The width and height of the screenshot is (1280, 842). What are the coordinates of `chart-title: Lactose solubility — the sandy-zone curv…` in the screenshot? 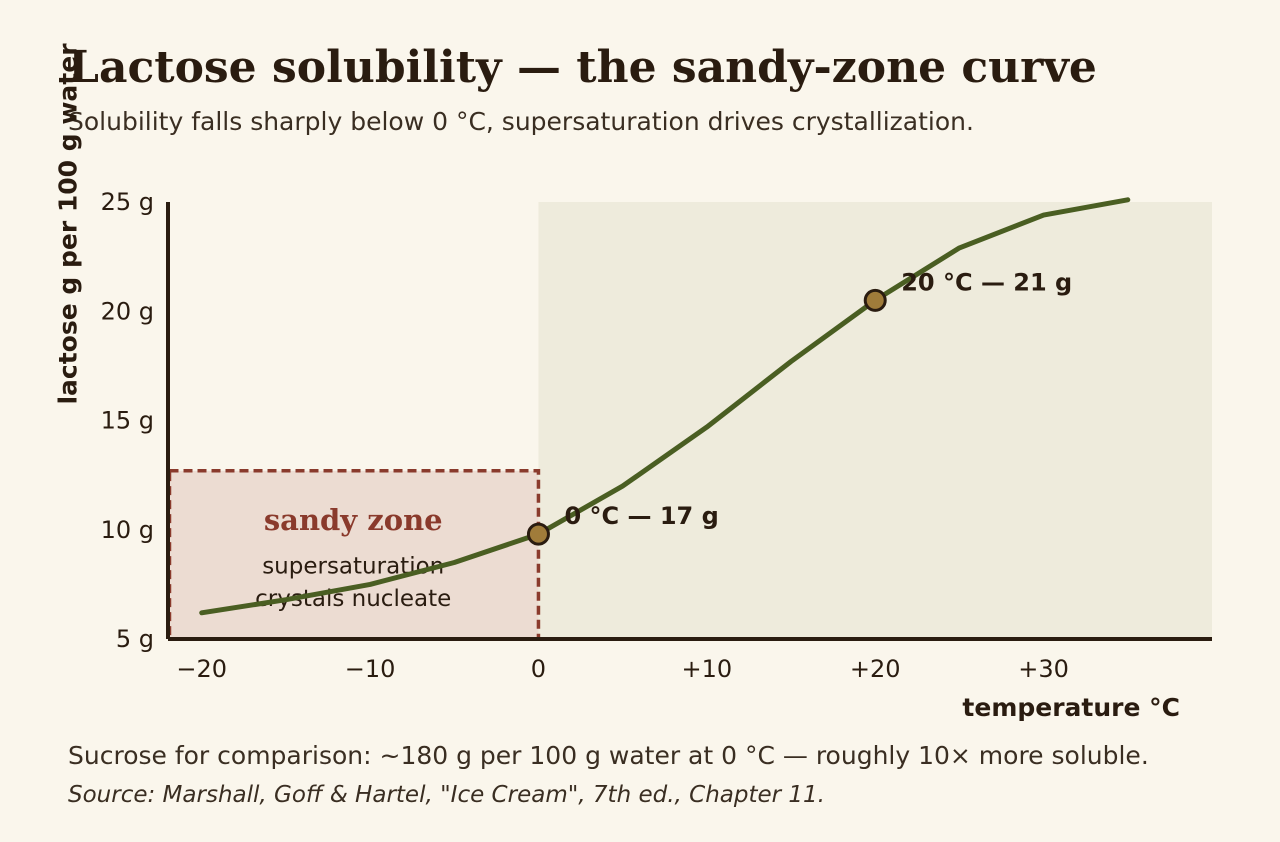 It's located at (582, 67).